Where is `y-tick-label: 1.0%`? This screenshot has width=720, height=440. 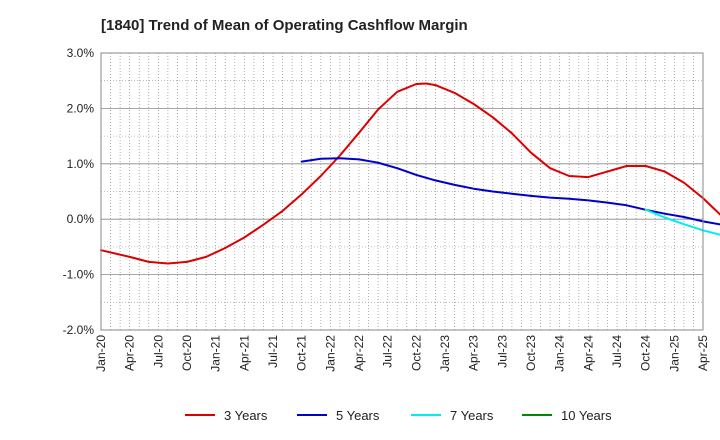
y-tick-label: 1.0% is located at coordinates (81, 164).